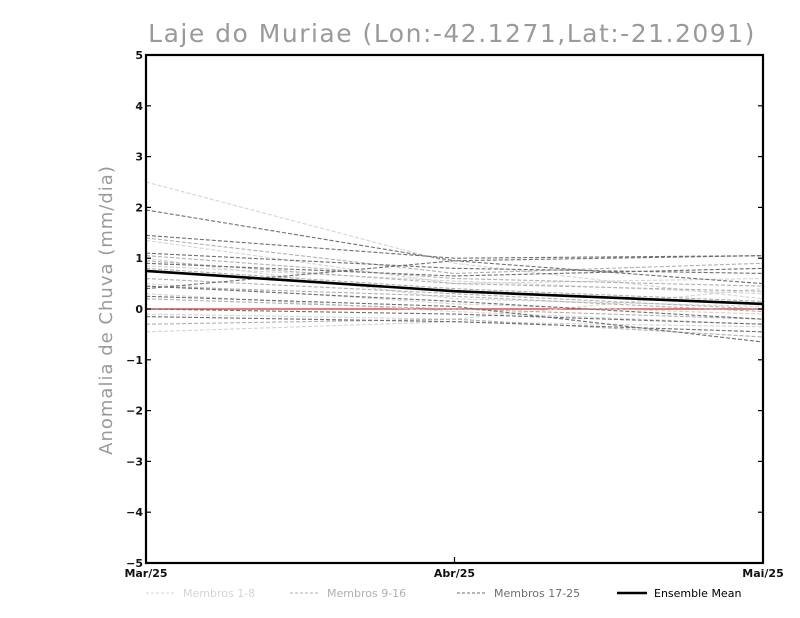 The width and height of the screenshot is (800, 618). What do you see at coordinates (697, 593) in the screenshot?
I see `legend-label: Ensemble Mean` at bounding box center [697, 593].